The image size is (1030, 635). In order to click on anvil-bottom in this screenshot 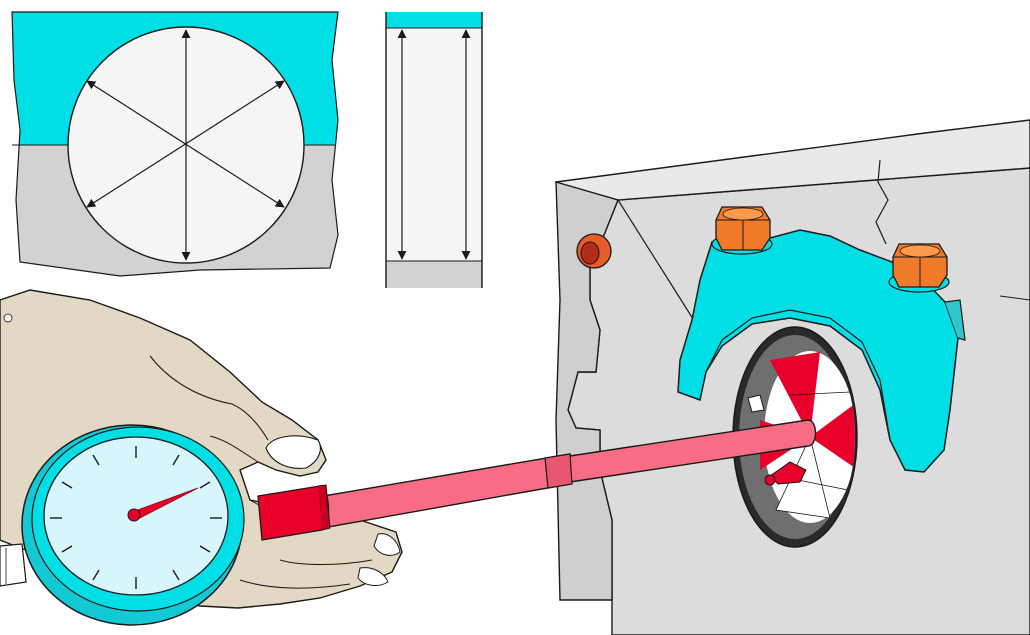, I will do `click(788, 473)`.